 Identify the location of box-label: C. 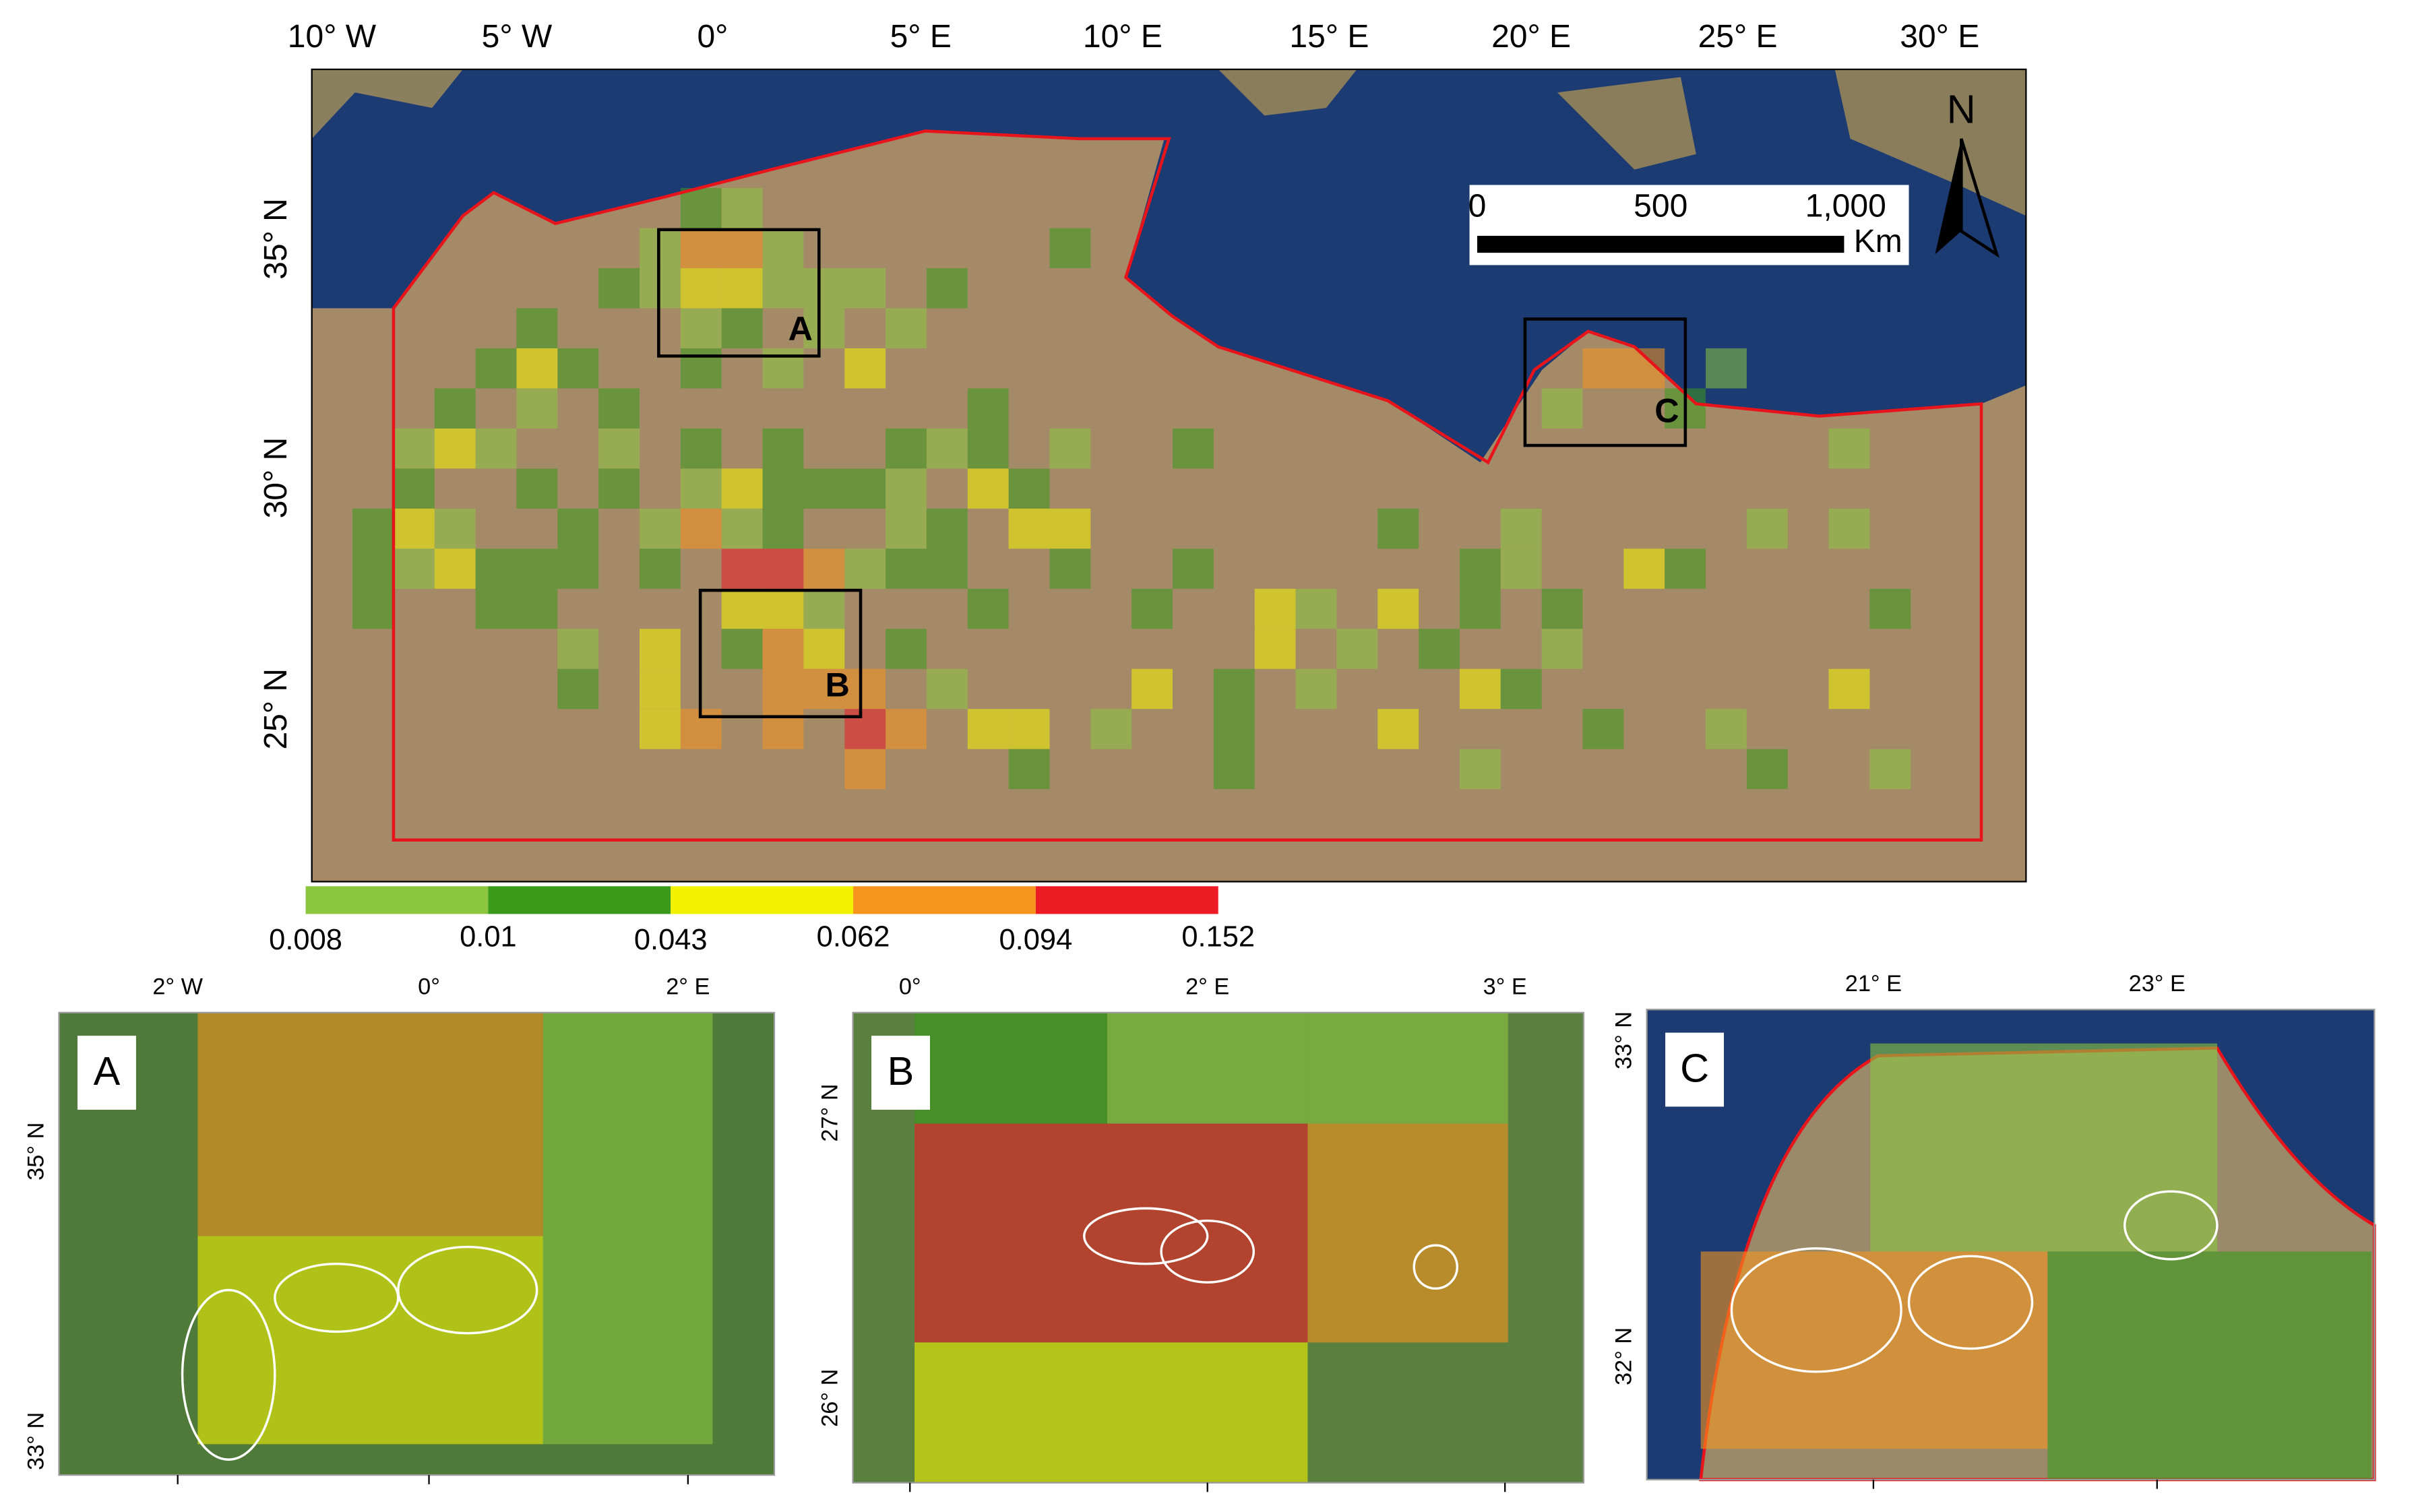
(1666, 410).